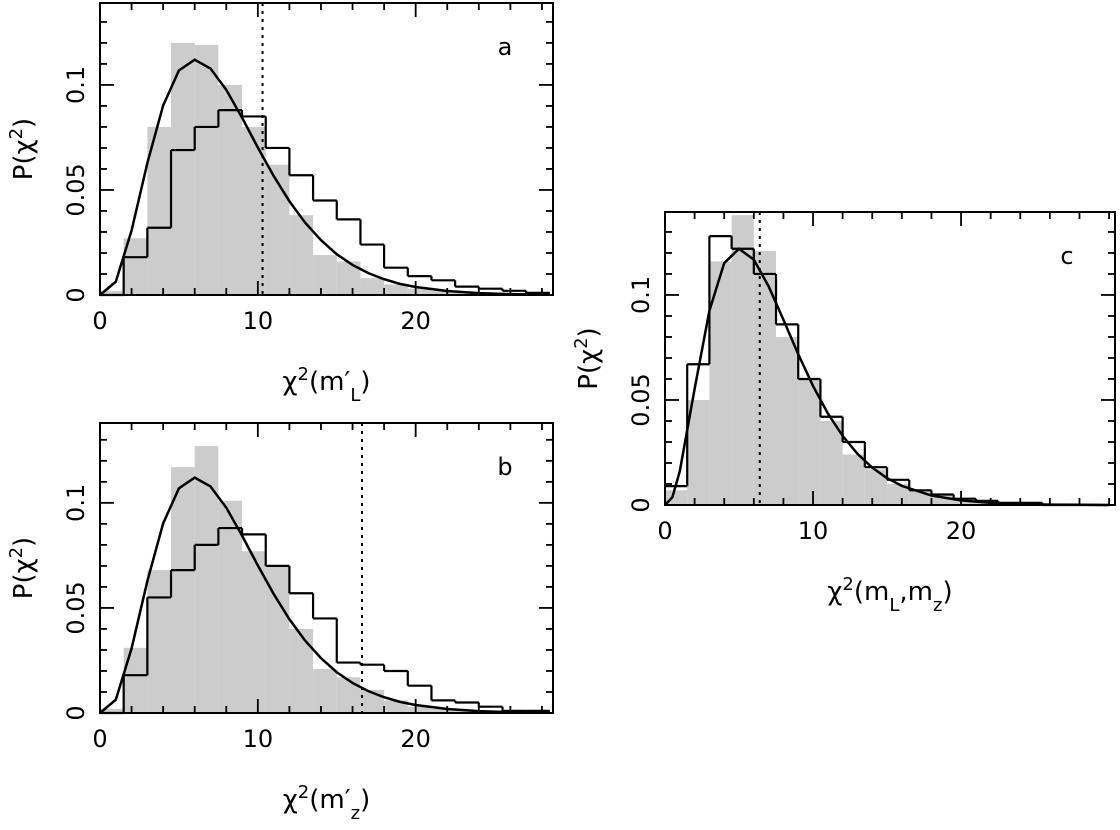 Image resolution: width=1120 pixels, height=830 pixels. I want to click on x-axis-label: χ2(m′z), so click(326, 803).